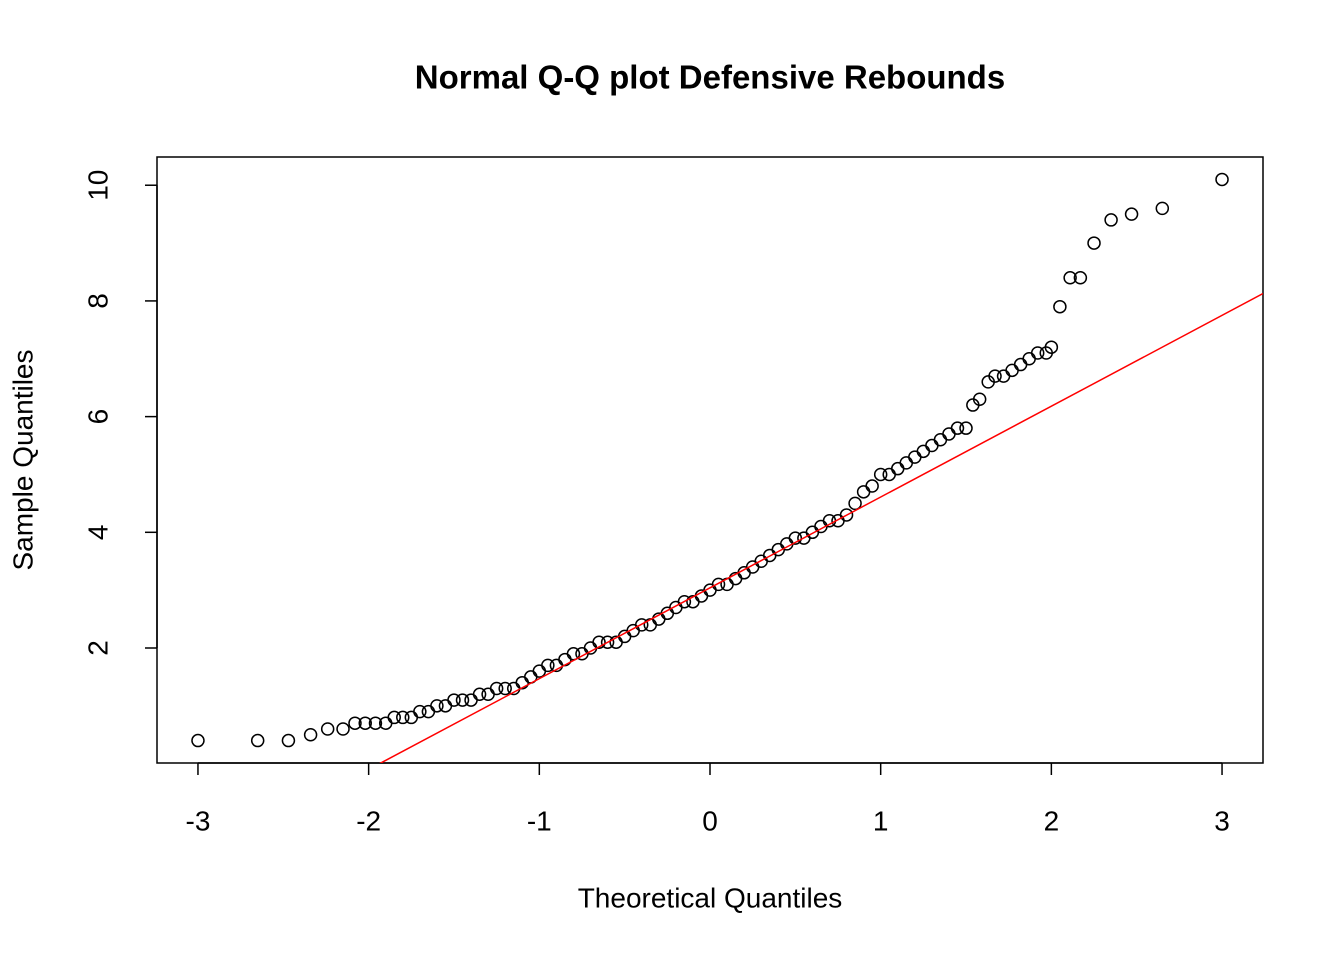 This screenshot has height=960, width=1344. I want to click on x-tick-label: -1, so click(539, 820).